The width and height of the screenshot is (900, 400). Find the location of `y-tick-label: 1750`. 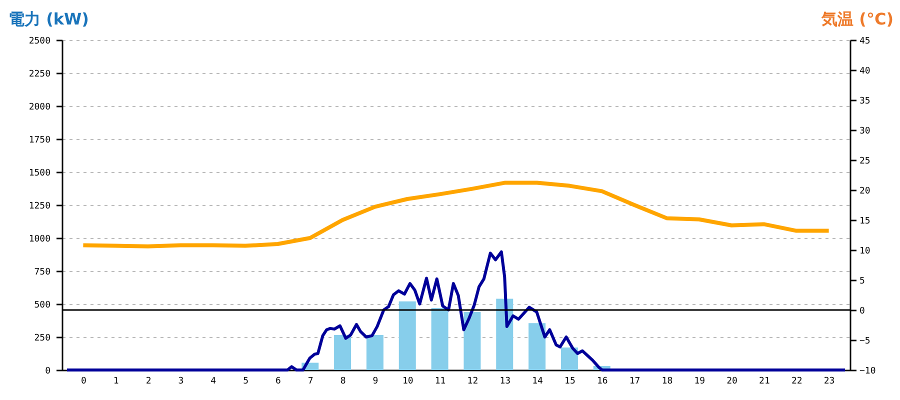

y-tick-label: 1750 is located at coordinates (39, 141).